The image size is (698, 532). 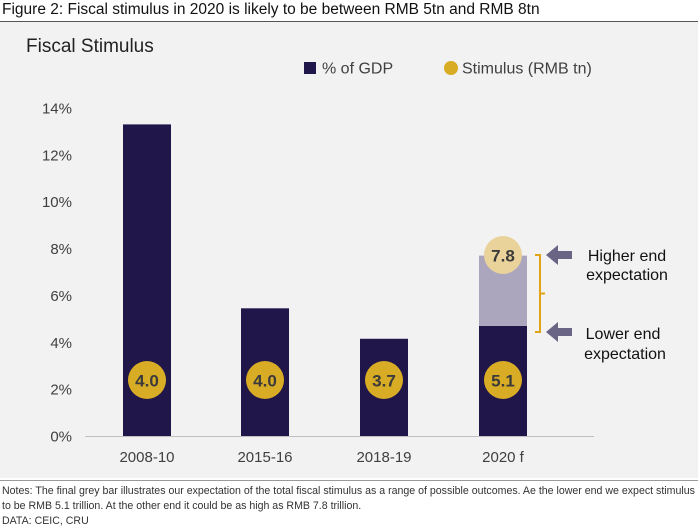 I want to click on stimulus-marker-high, so click(x=503, y=255).